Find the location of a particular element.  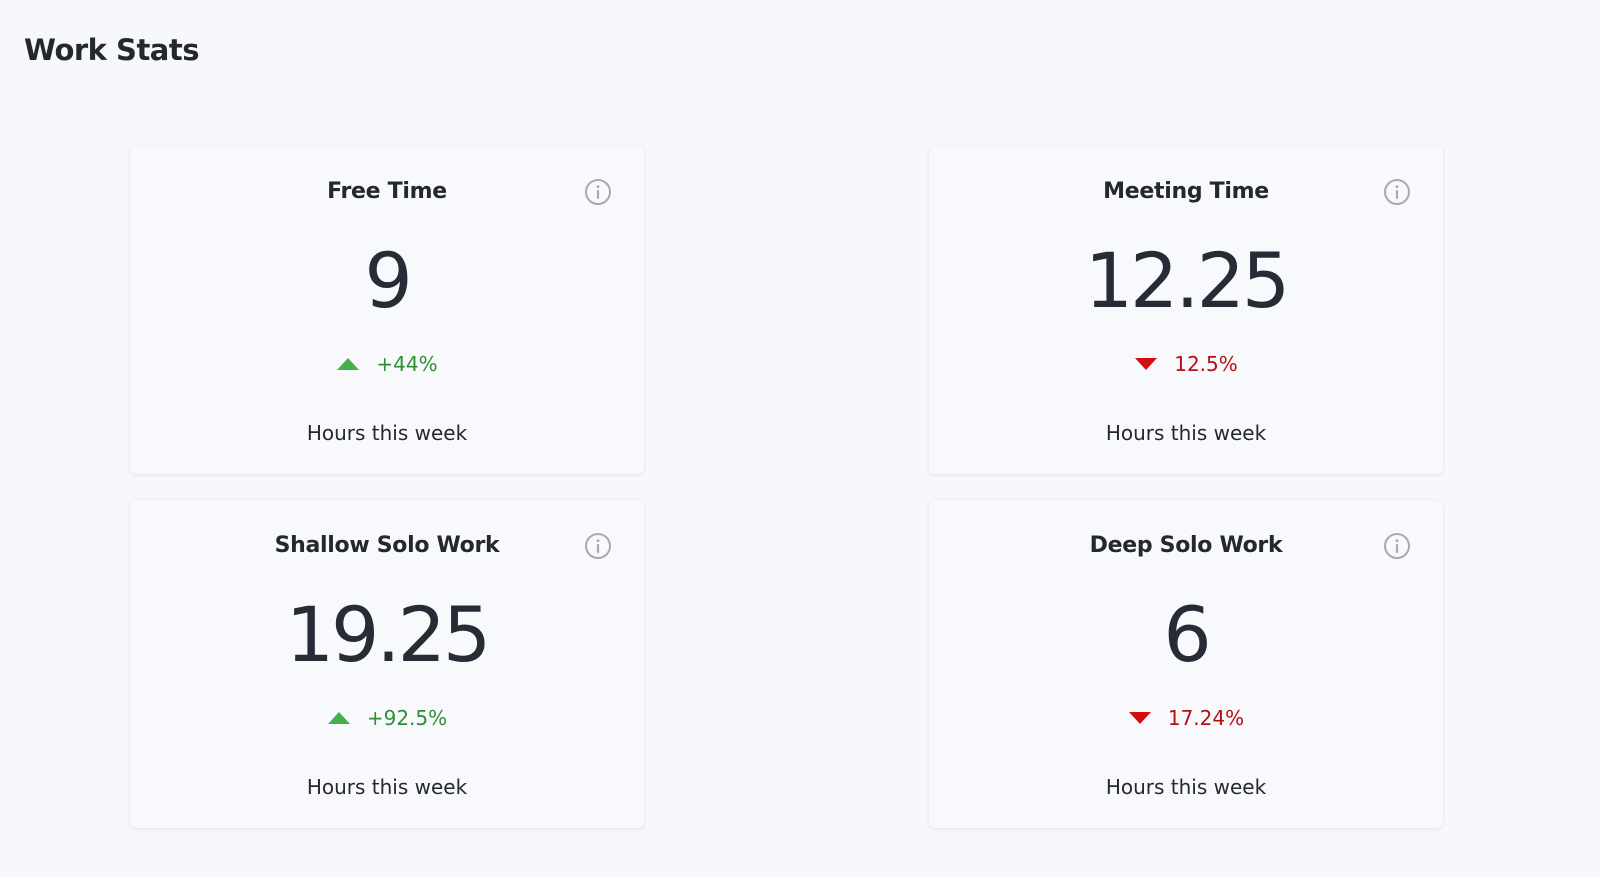

trend-percent: +44% is located at coordinates (407, 364).